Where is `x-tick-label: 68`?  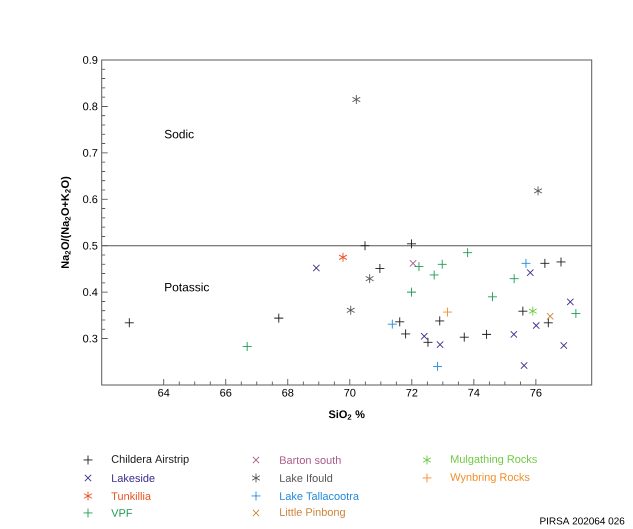
x-tick-label: 68 is located at coordinates (288, 392).